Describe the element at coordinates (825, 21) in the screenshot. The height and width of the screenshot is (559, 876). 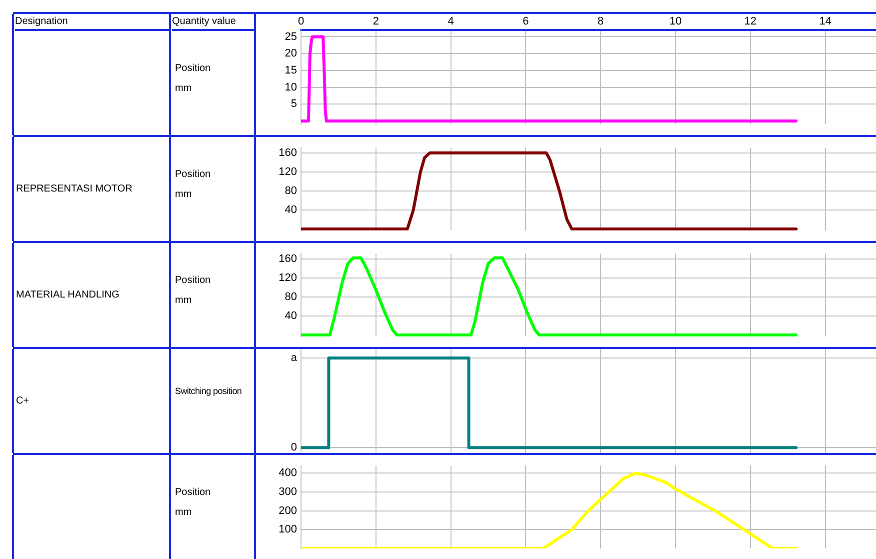
I see `x-tick-label: 14` at that location.